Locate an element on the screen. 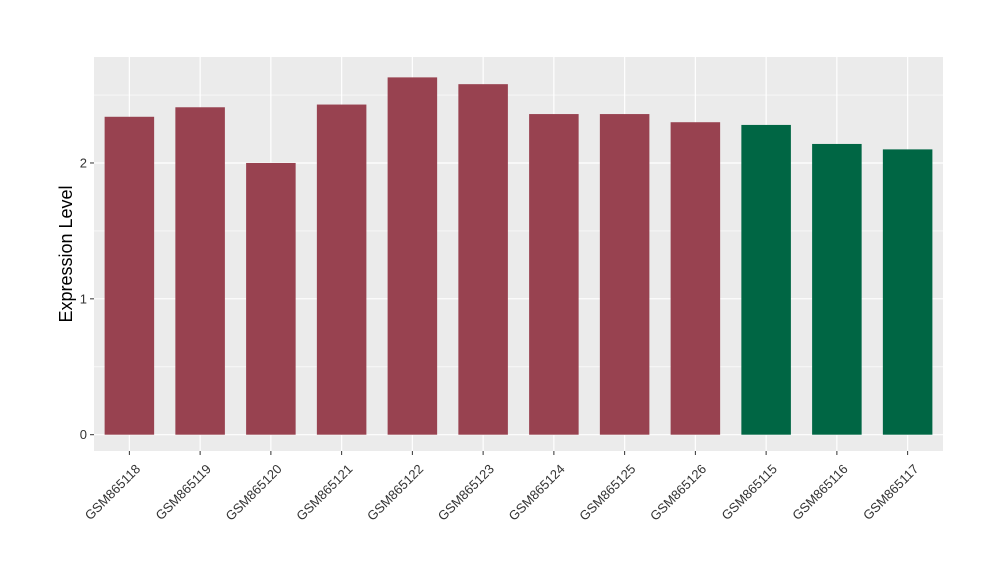 This screenshot has height=580, width=1000. bar-GSM865118 is located at coordinates (129, 275).